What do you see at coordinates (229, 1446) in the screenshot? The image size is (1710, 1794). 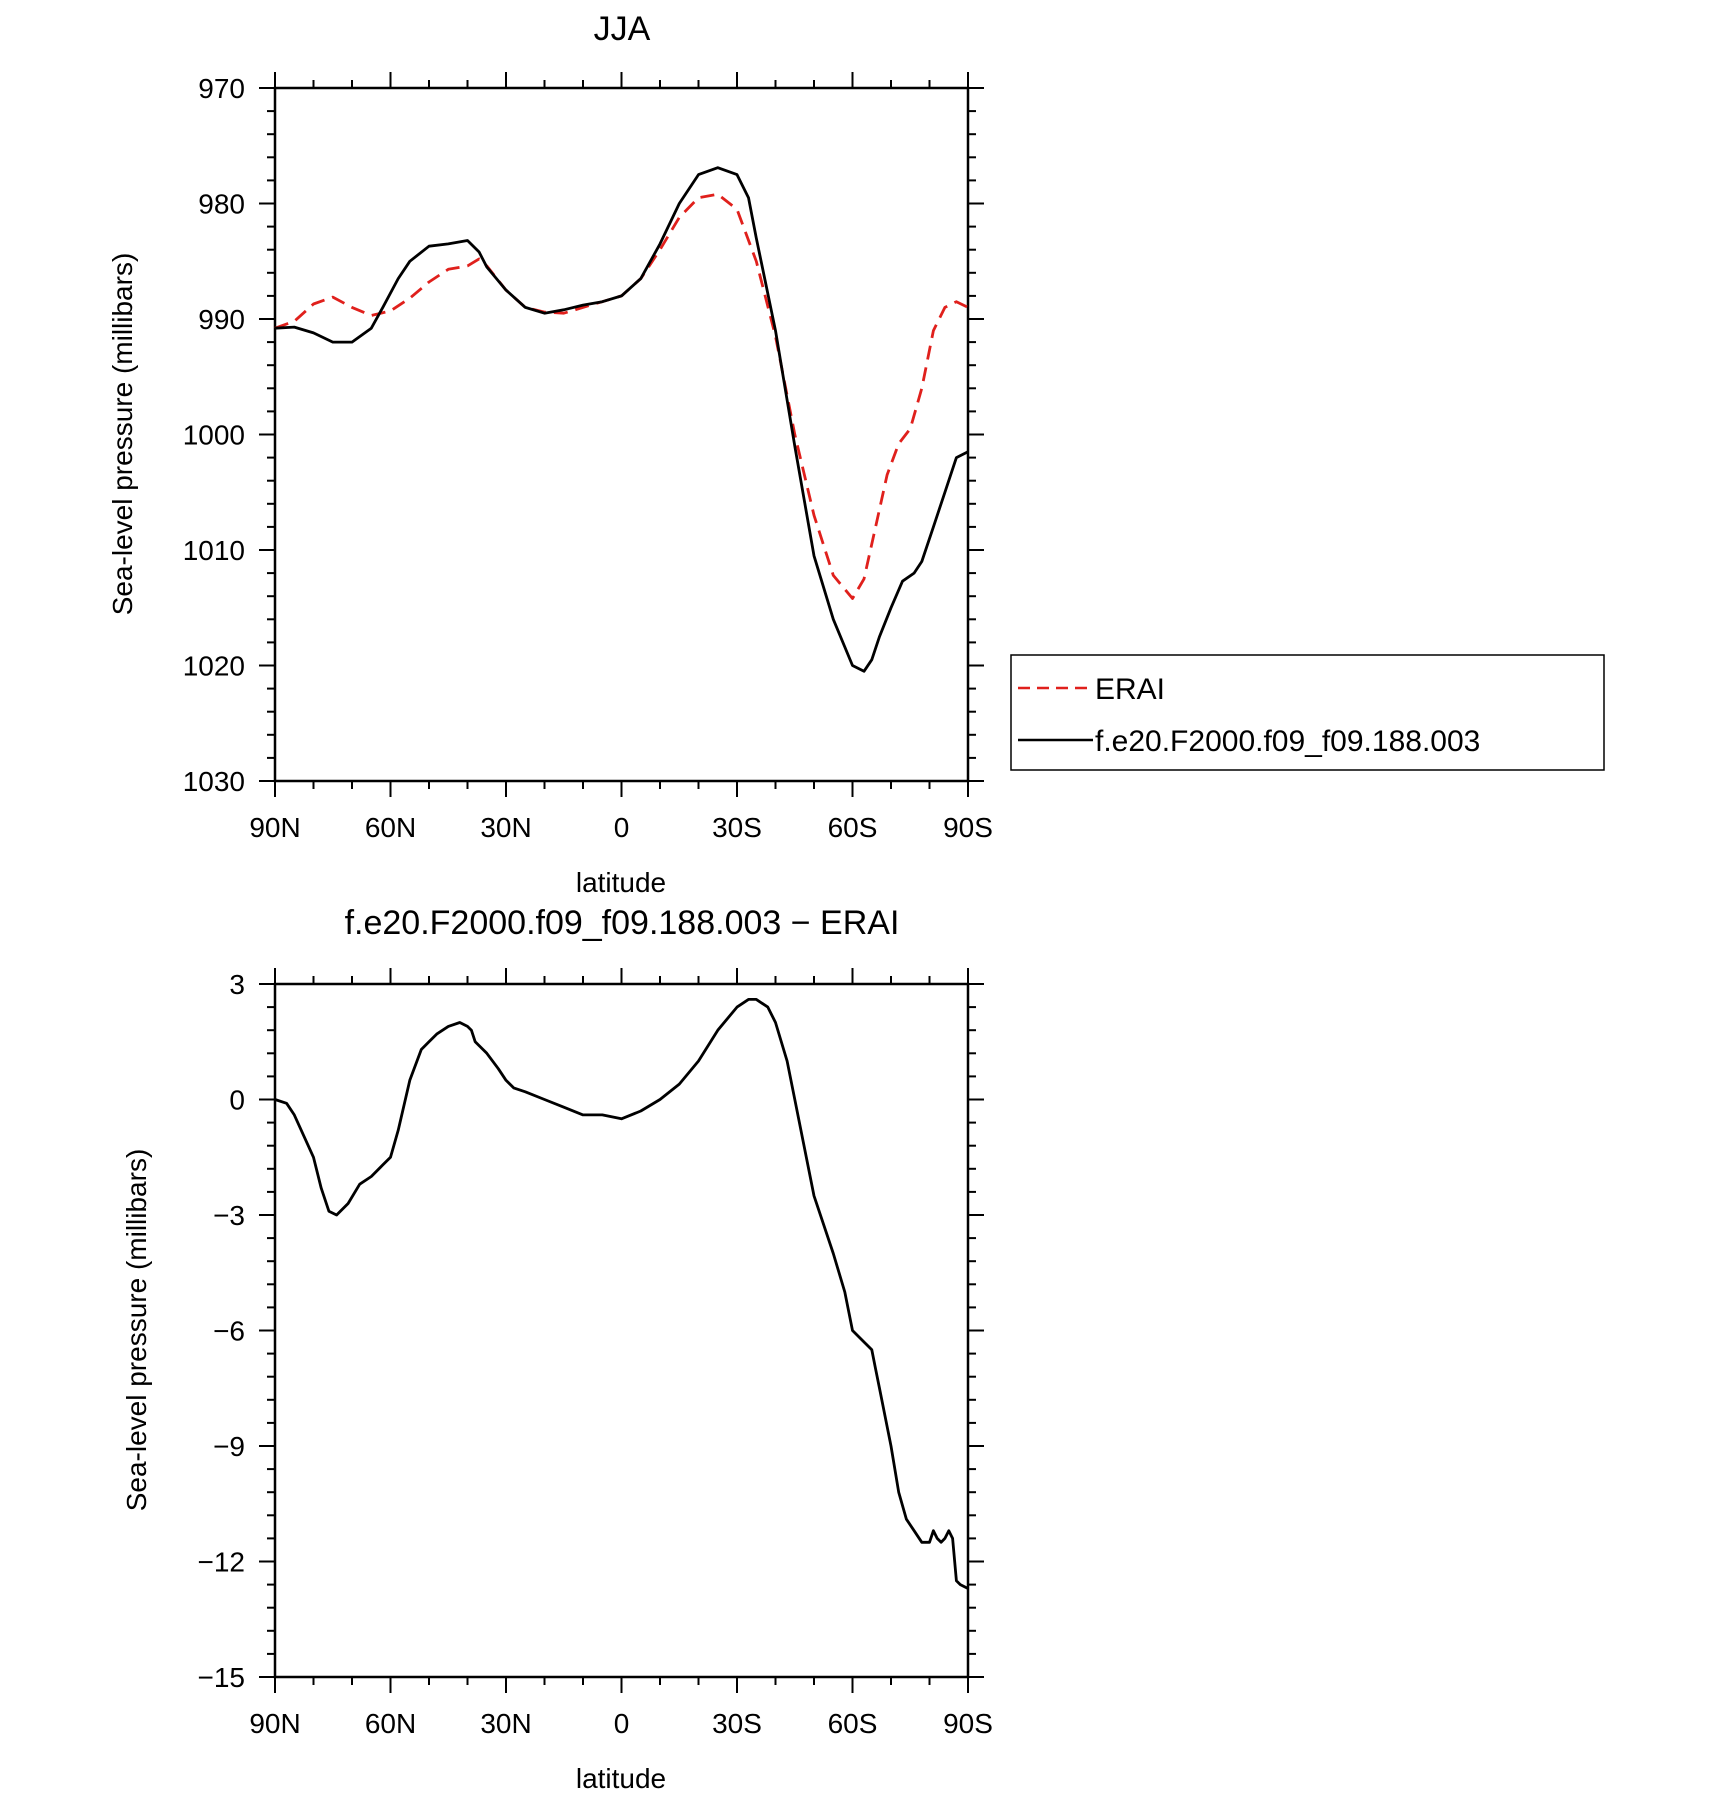 I see `bottom-y-tick-label: −9` at bounding box center [229, 1446].